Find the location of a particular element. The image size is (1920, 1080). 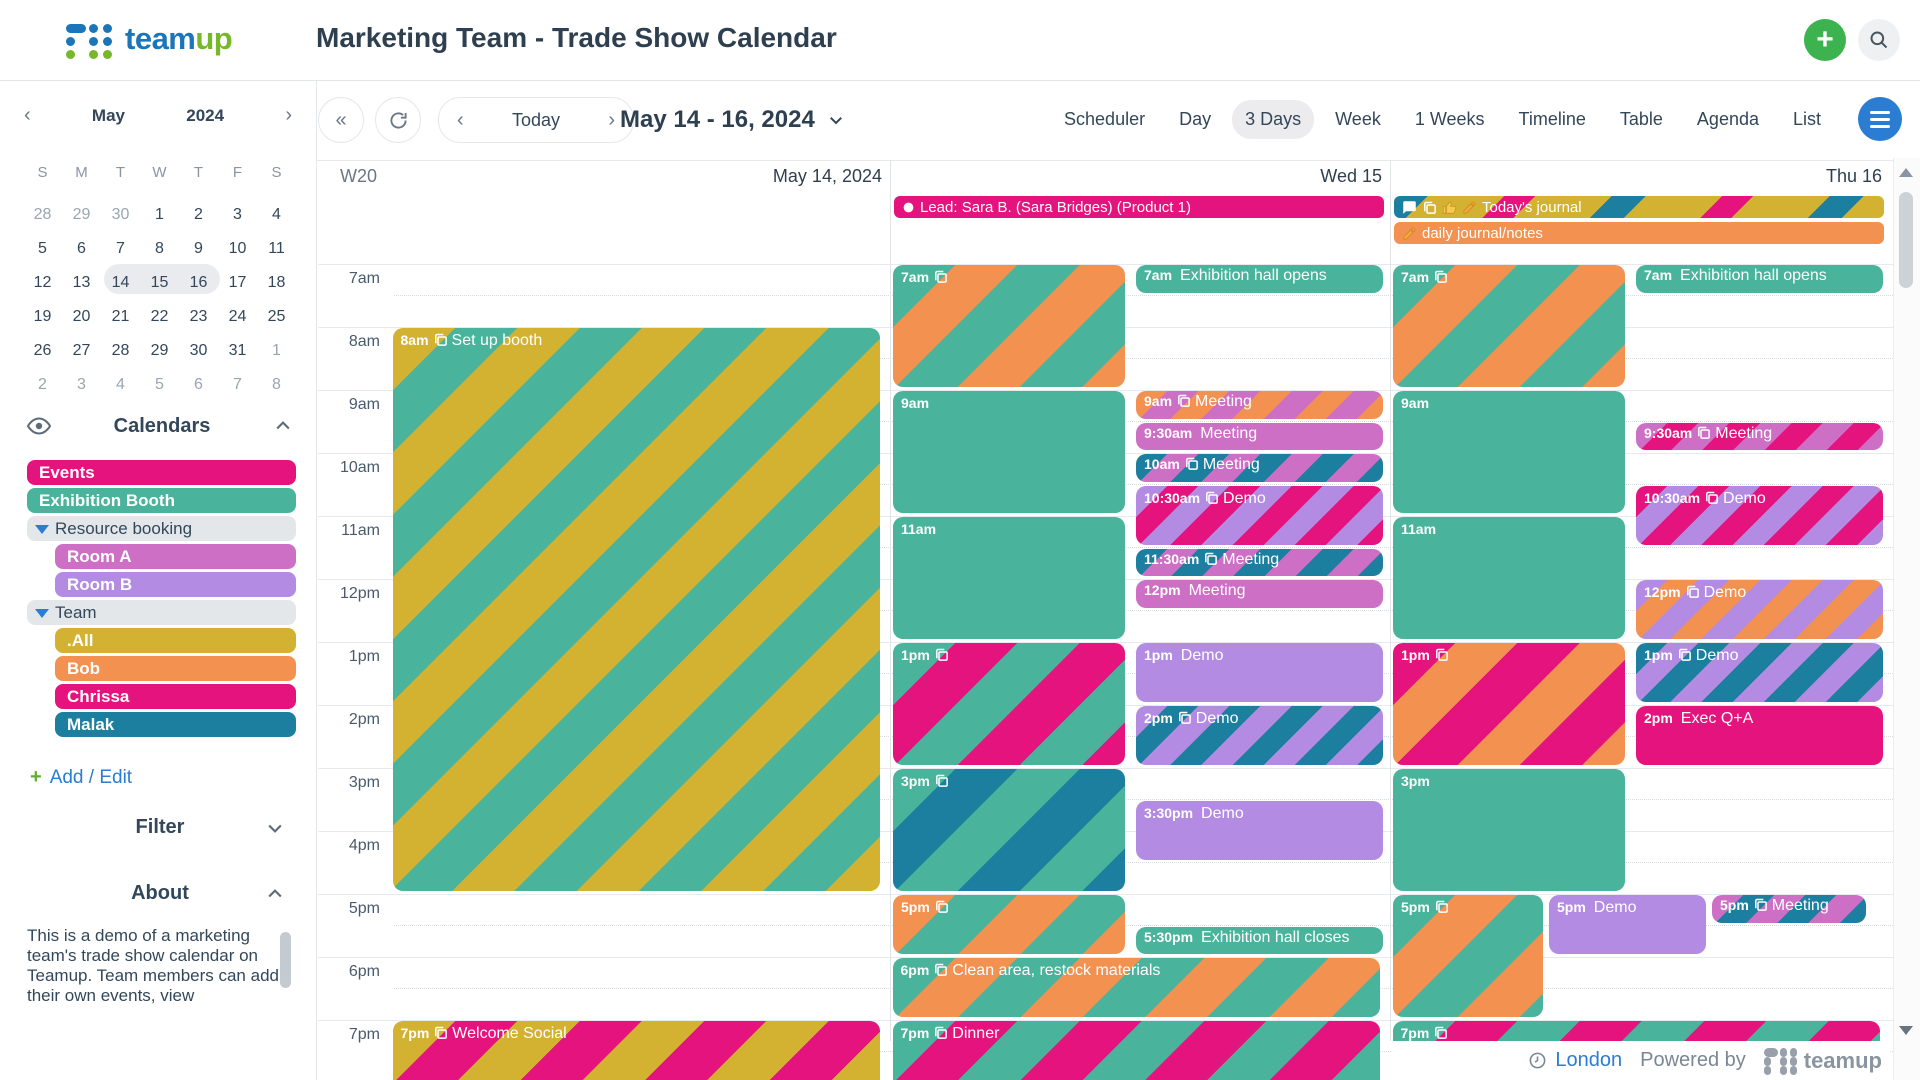

mini-calendar-day-selected: 14 is located at coordinates (120, 282).